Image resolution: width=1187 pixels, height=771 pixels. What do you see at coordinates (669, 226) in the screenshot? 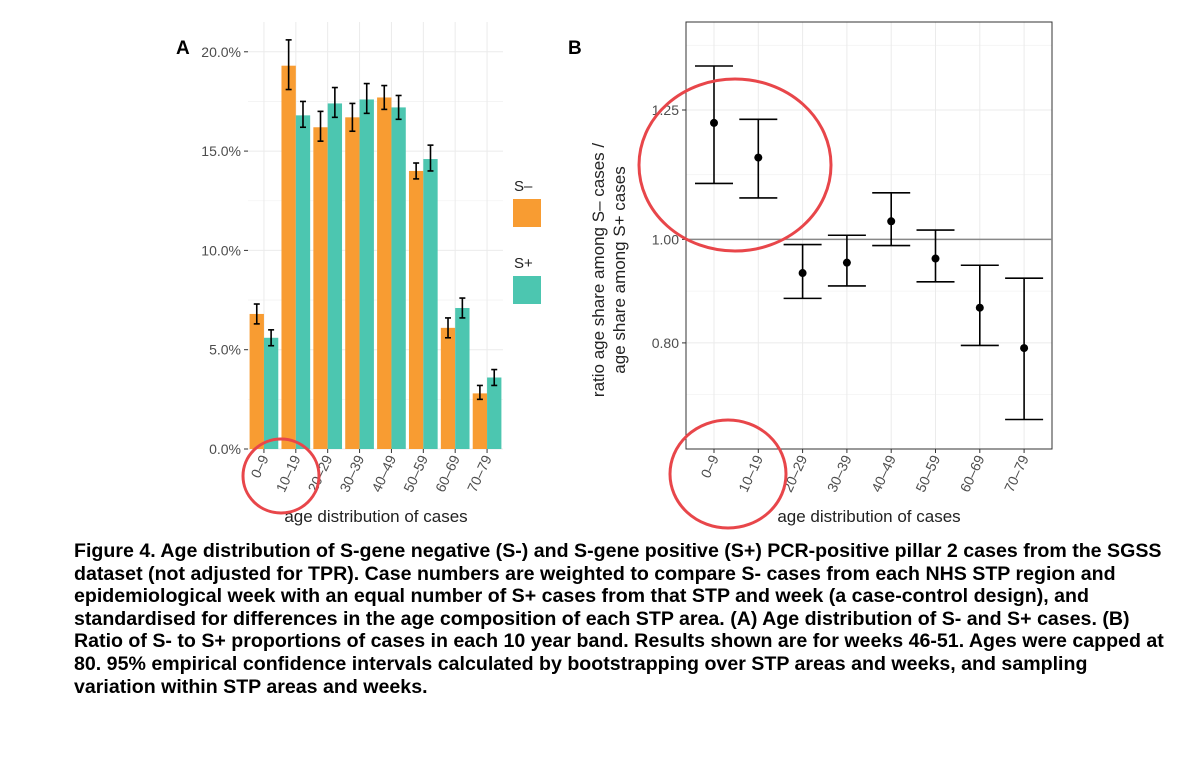
I see `panel-b-y-axis: 0.801.001.25` at bounding box center [669, 226].